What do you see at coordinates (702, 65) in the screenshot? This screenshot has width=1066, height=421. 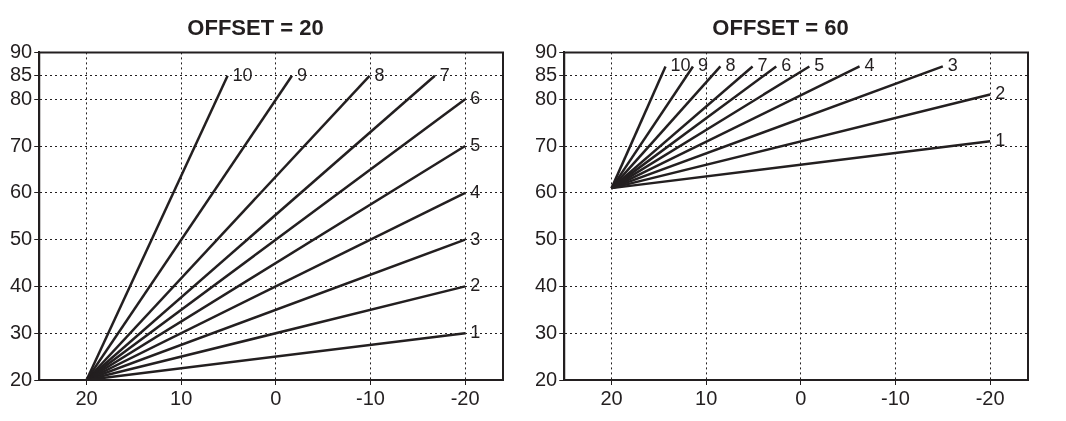 I see `series-label: 9` at bounding box center [702, 65].